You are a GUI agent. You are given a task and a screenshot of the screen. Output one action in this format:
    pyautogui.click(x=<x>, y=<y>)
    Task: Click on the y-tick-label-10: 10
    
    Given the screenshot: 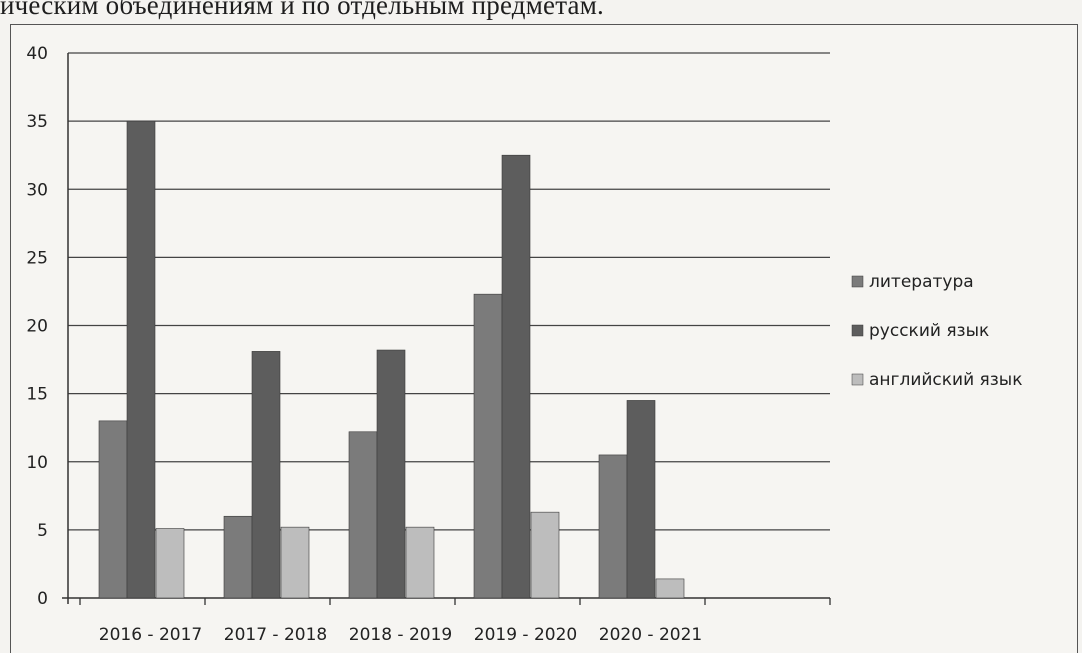 What is the action you would take?
    pyautogui.click(x=37, y=463)
    